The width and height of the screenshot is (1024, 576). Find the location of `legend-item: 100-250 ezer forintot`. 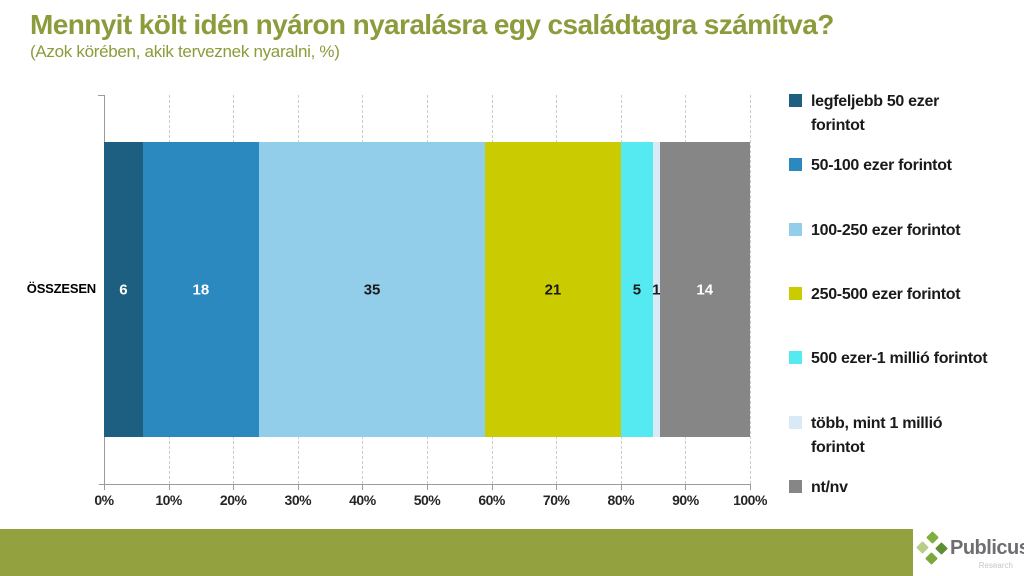

legend-item: 100-250 ezer forintot is located at coordinates (875, 231).